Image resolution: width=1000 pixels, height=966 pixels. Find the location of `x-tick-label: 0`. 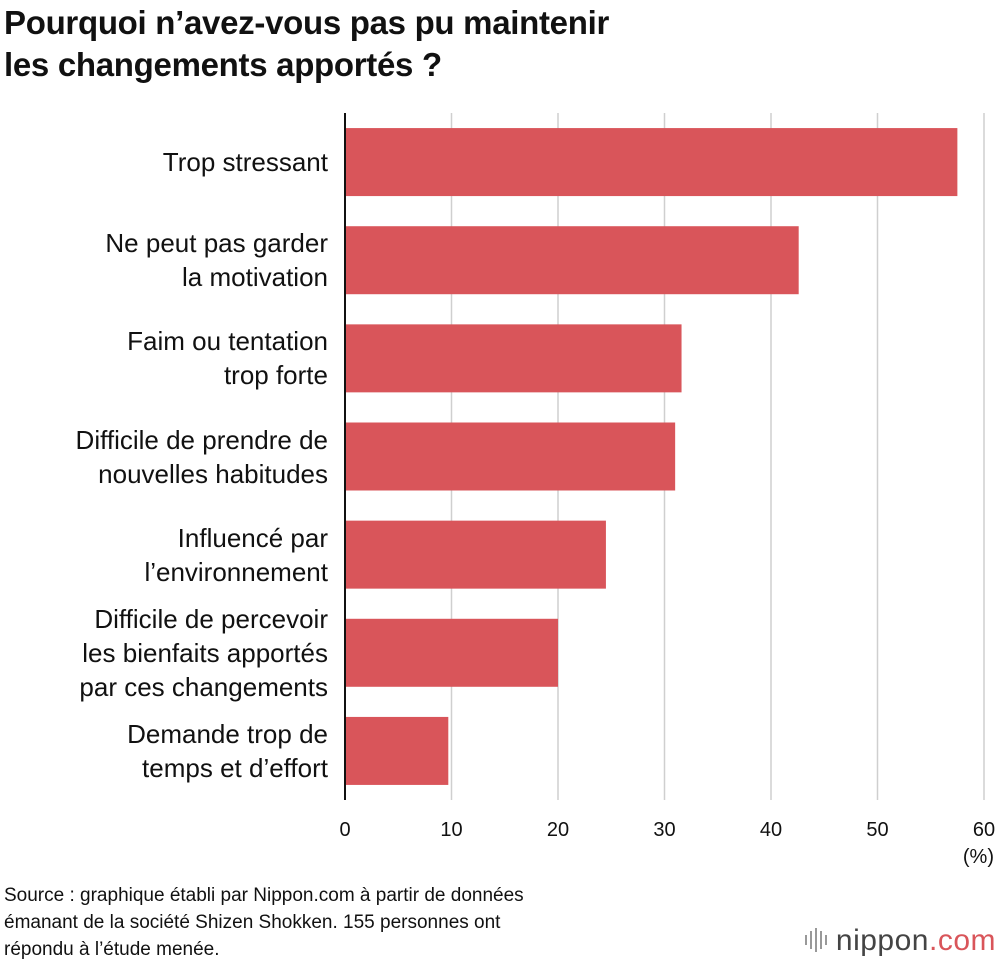

x-tick-label: 0 is located at coordinates (344, 830).